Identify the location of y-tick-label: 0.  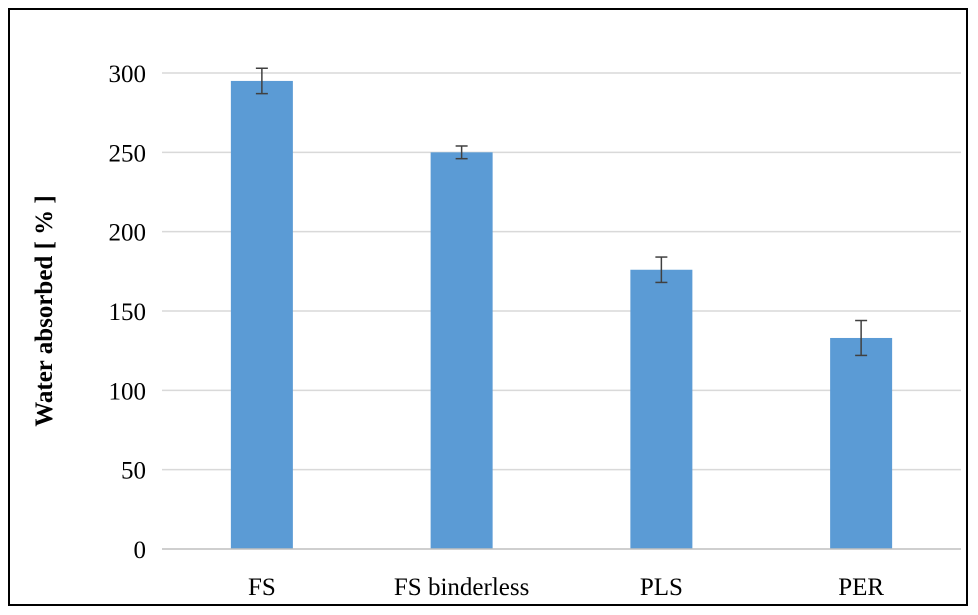
(140, 550).